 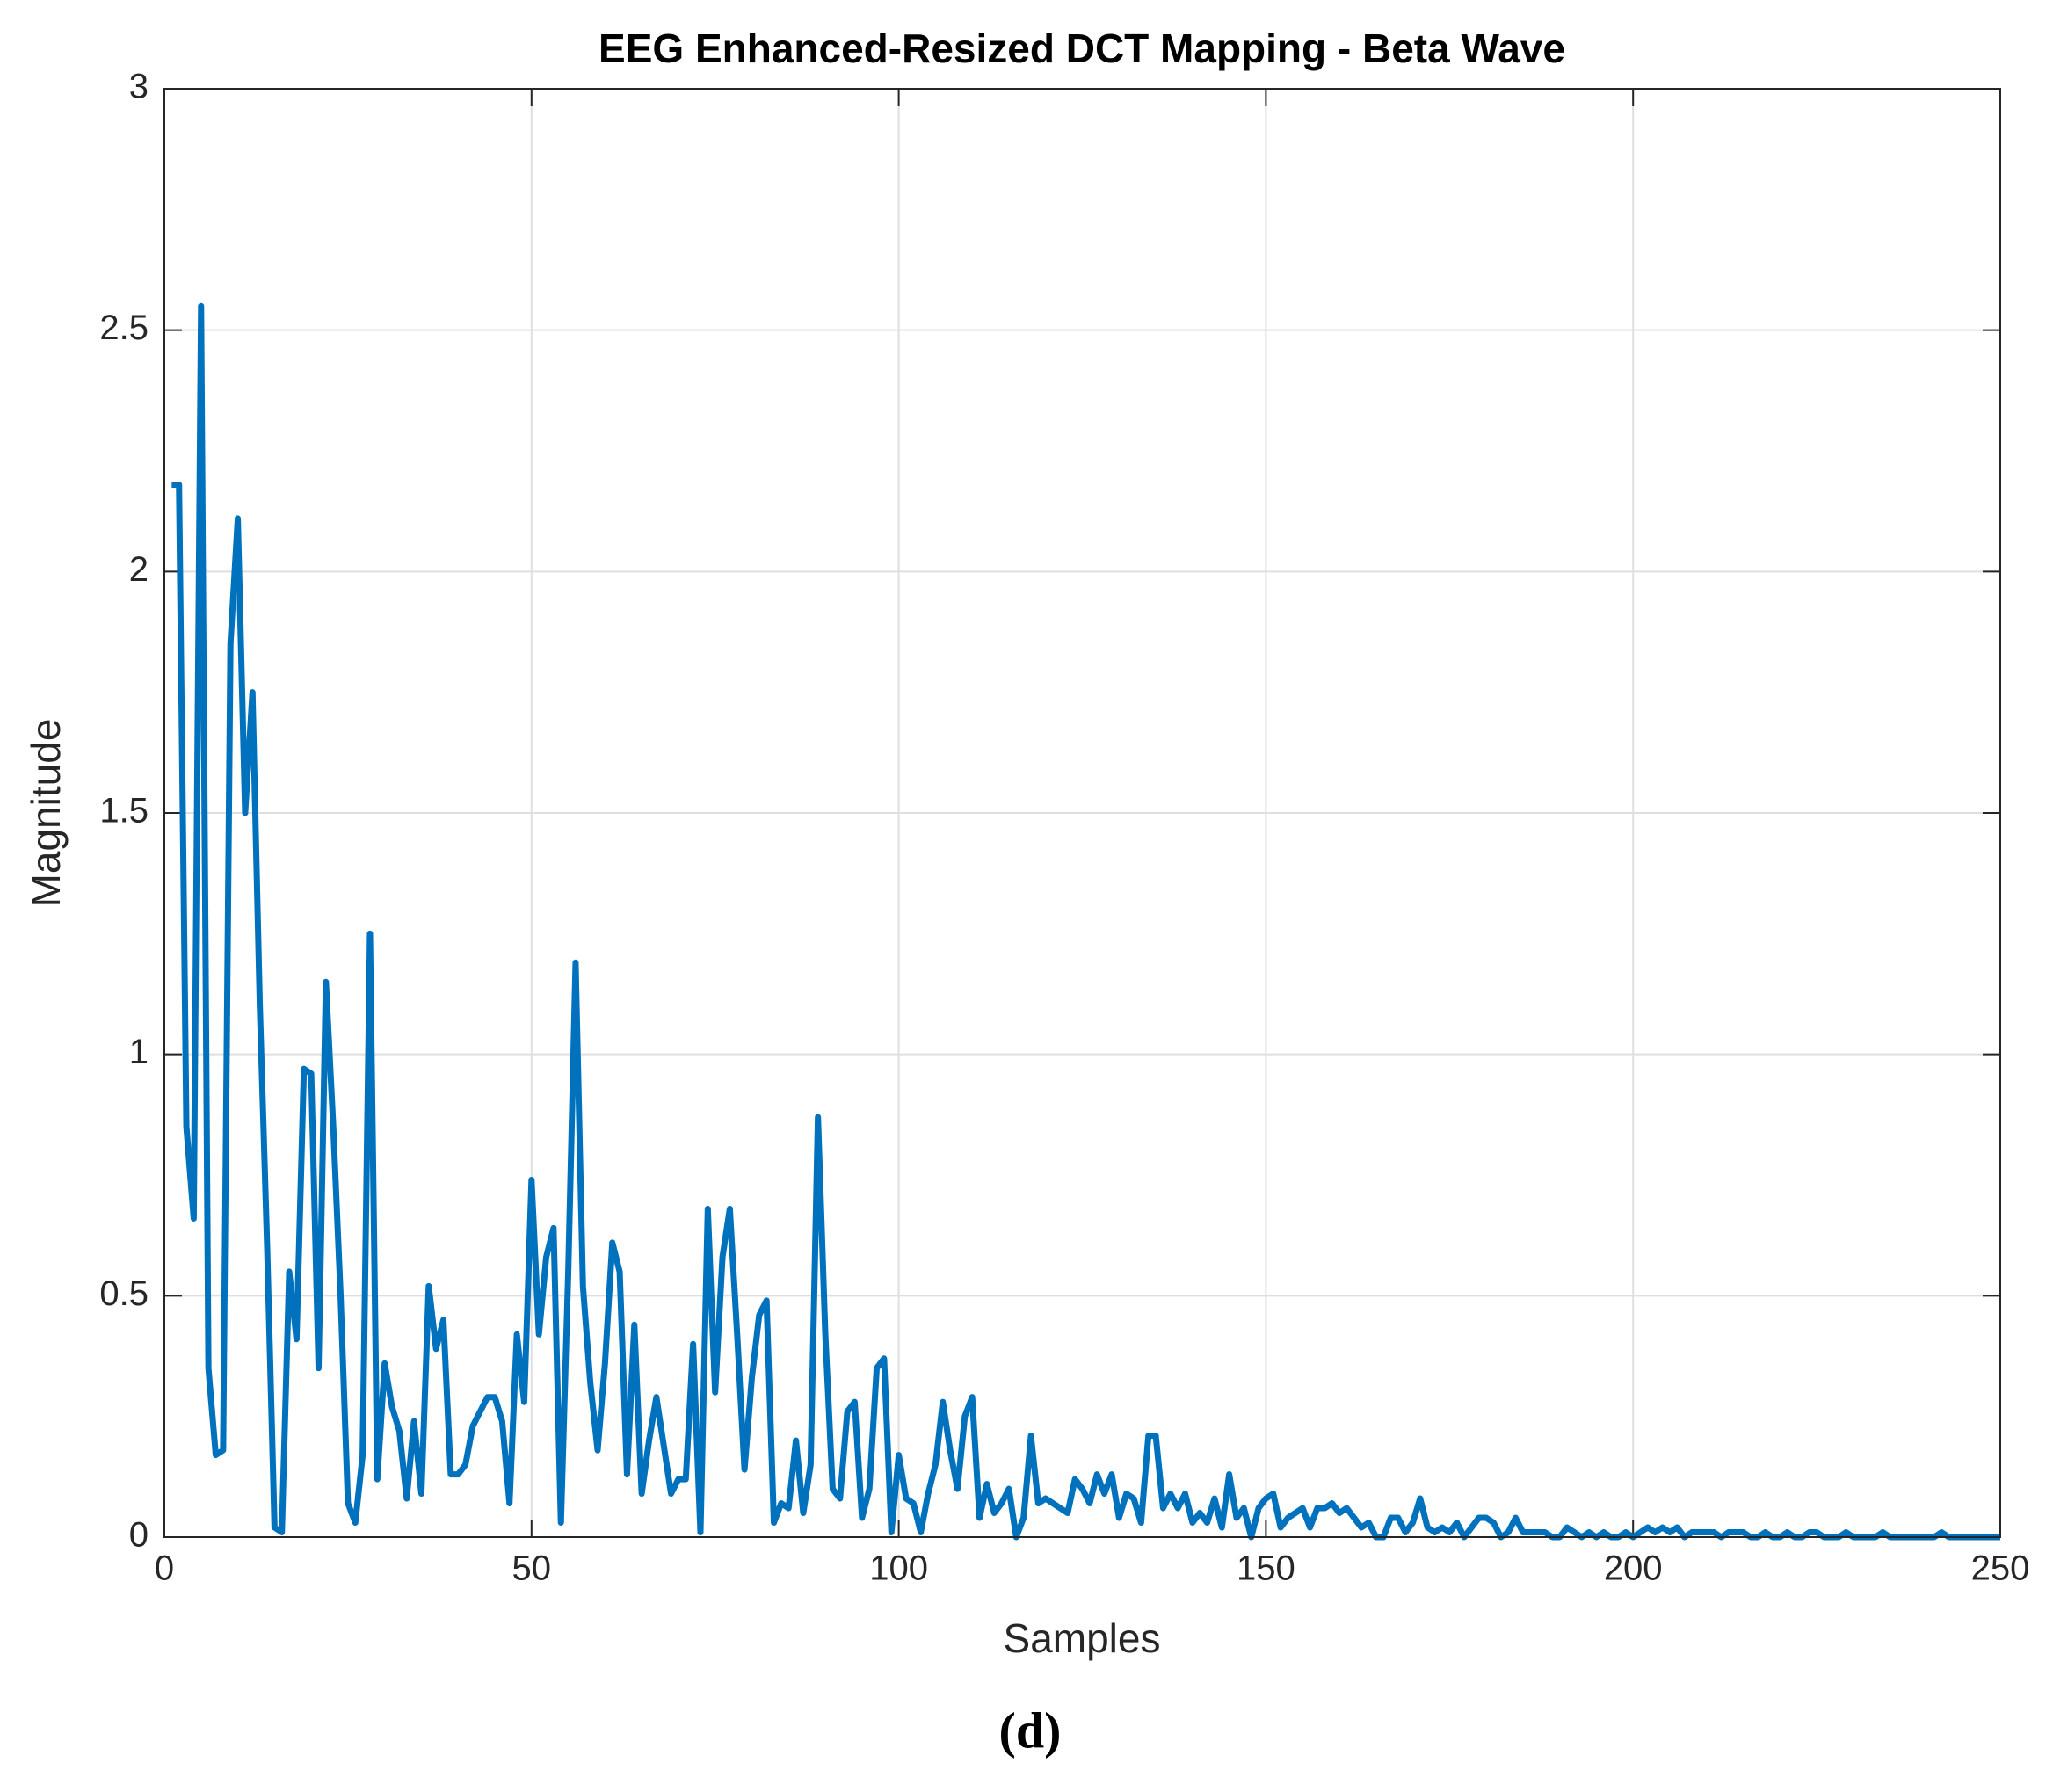 I want to click on y-axis-label: Magnitude, so click(x=46, y=813).